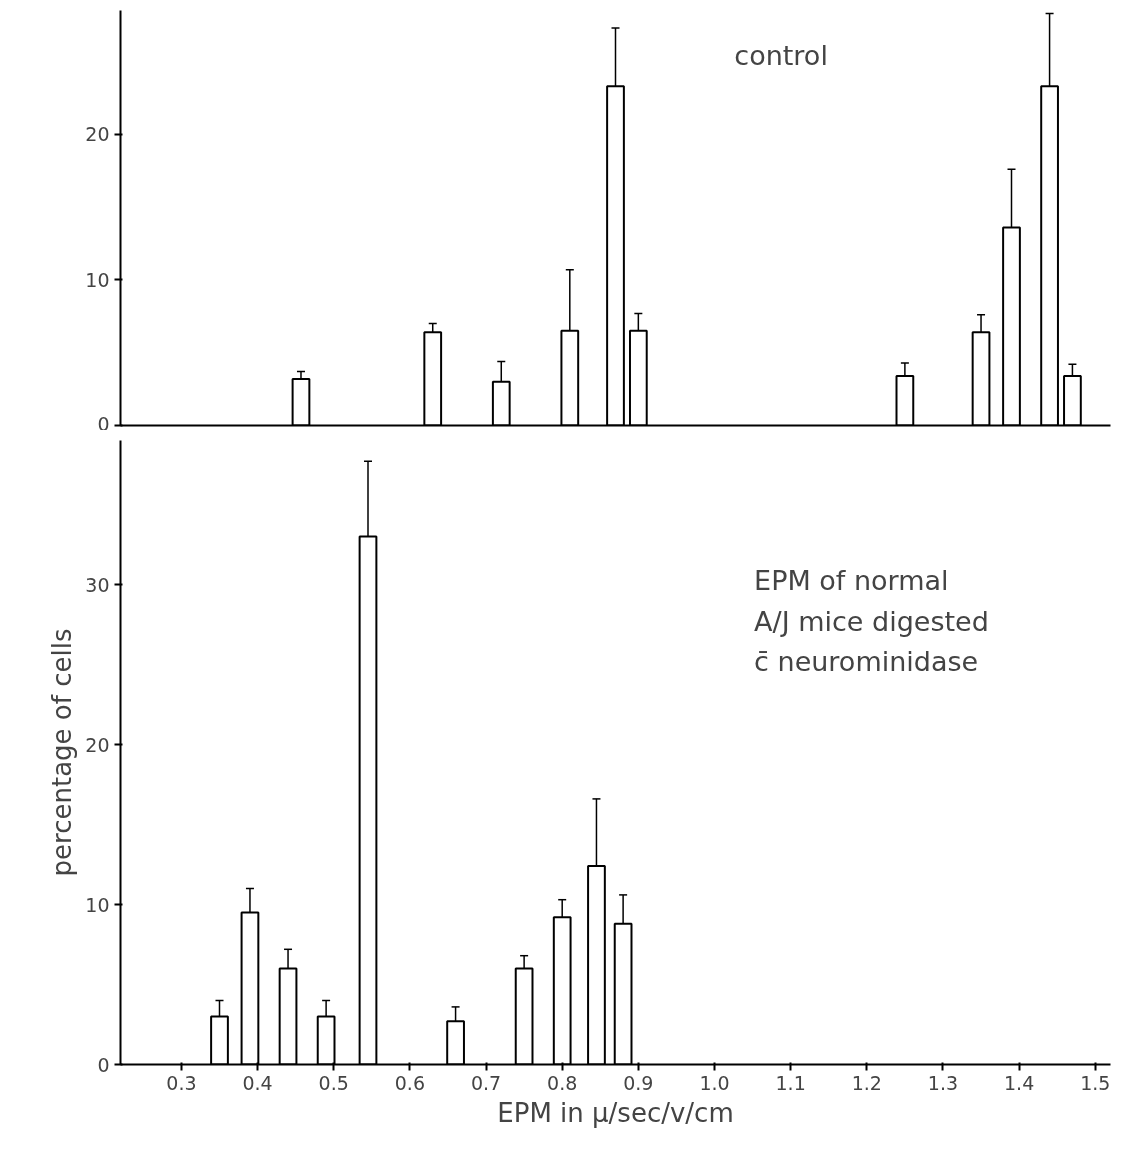 This screenshot has width=1147, height=1167. What do you see at coordinates (62, 752) in the screenshot?
I see `y-axis-title: percentage of cells` at bounding box center [62, 752].